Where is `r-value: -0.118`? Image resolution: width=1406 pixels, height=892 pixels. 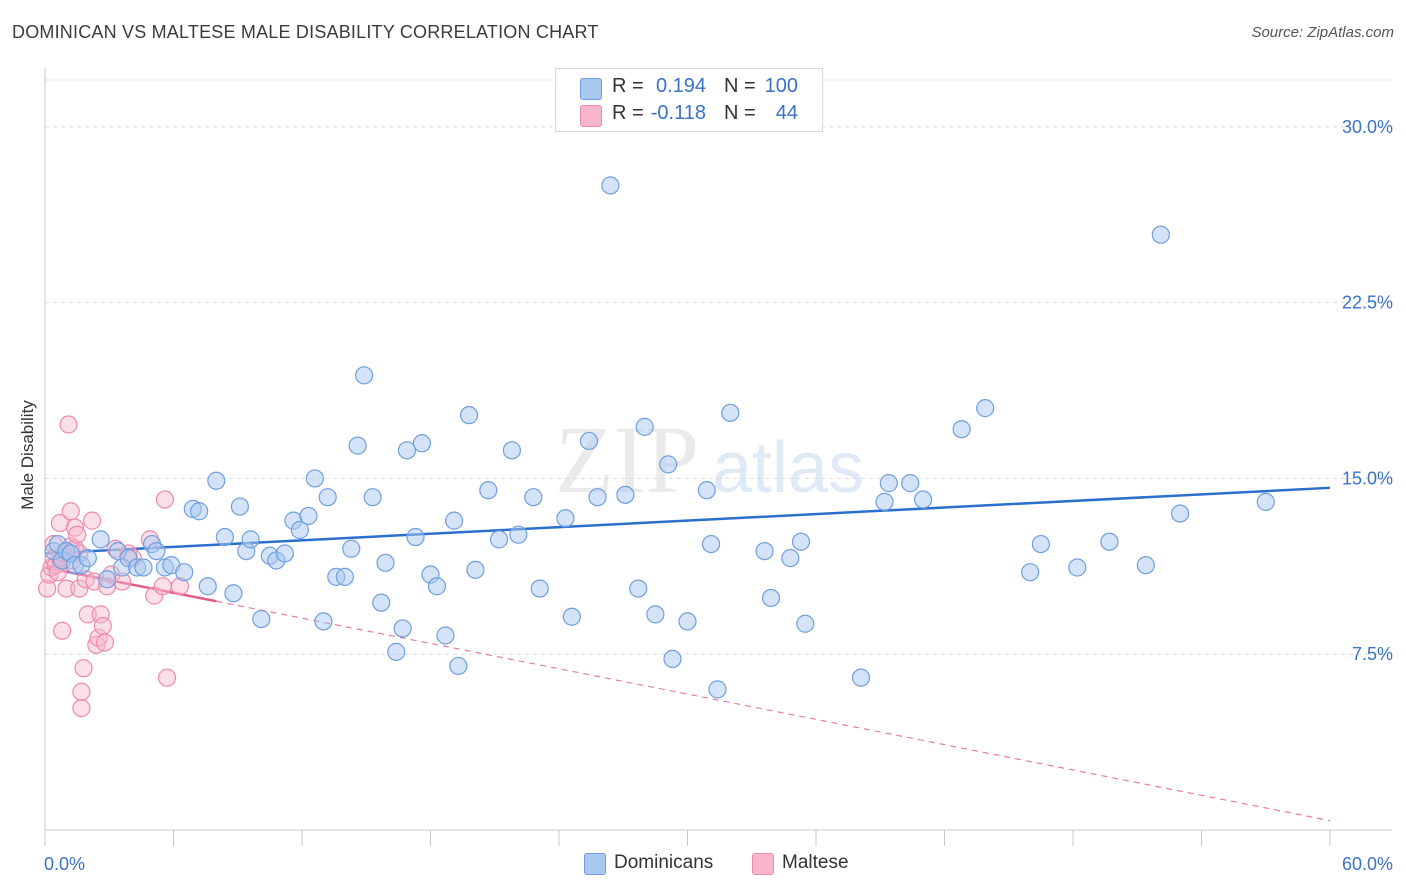
r-value: -0.118 is located at coordinates (678, 113).